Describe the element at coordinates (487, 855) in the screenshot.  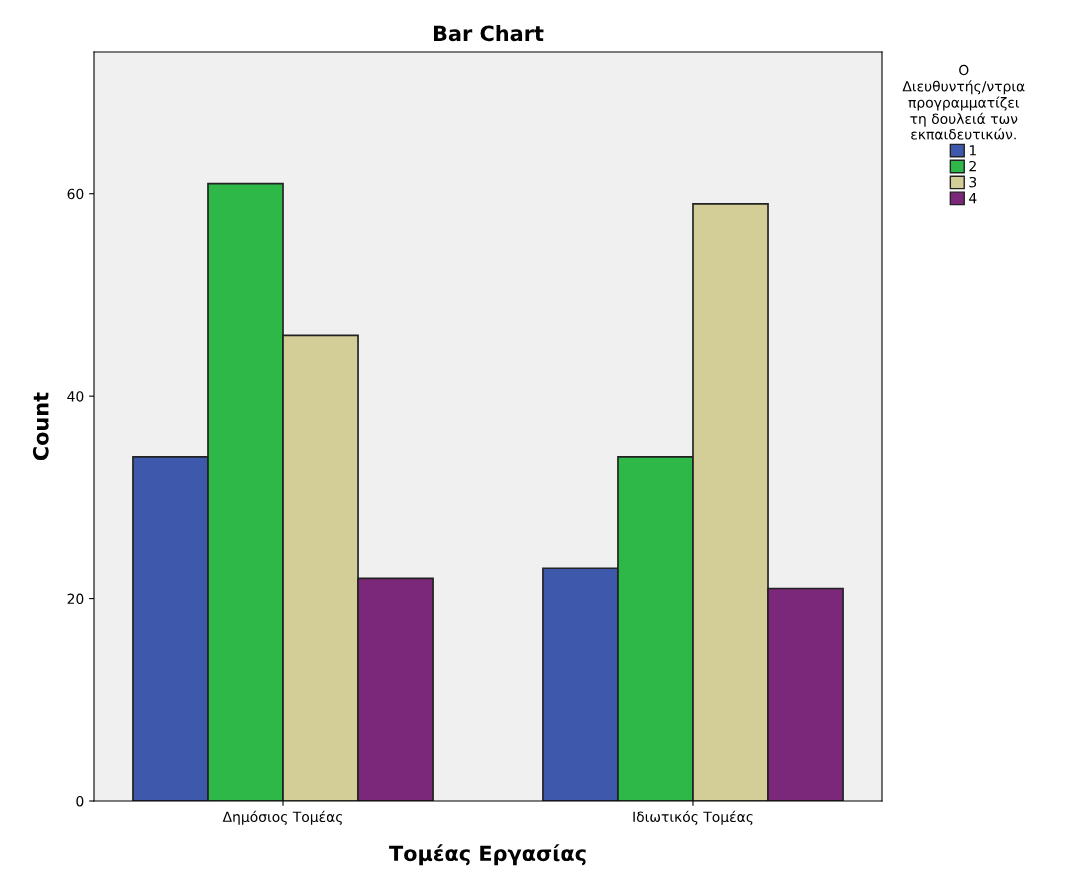
I see `x-axis-title: Τομέας Εργασίας` at that location.